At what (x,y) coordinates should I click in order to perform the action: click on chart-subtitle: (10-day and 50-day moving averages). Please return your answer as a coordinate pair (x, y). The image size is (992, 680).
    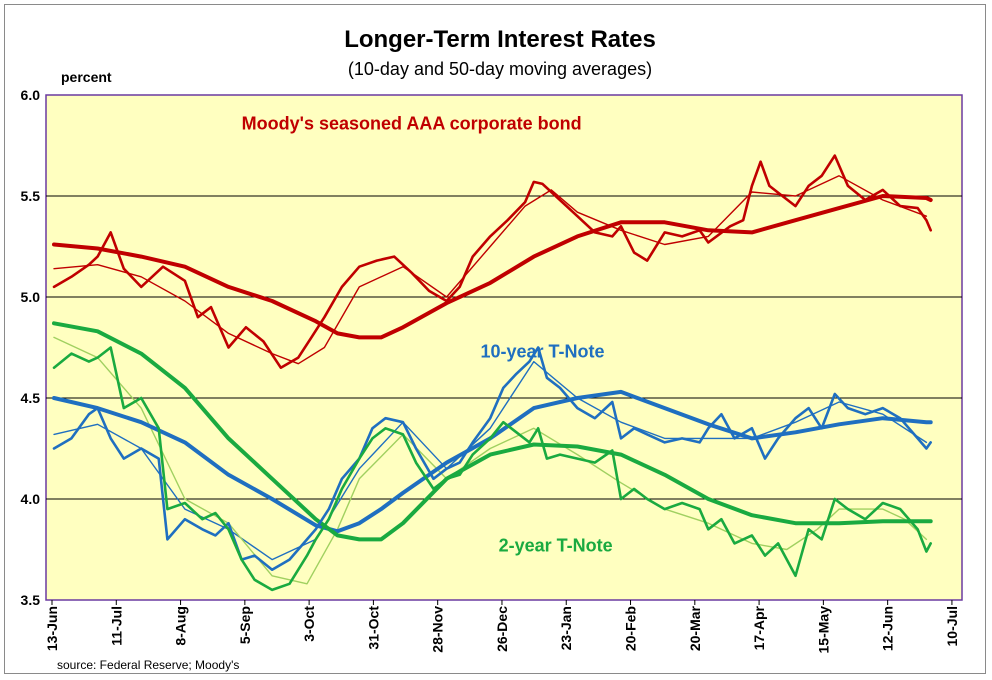
    Looking at the image, I should click on (500, 69).